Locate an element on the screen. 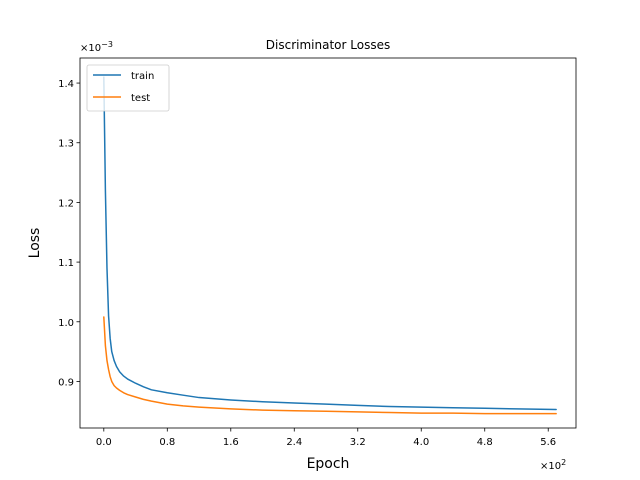  y-tick-label: 1.4 is located at coordinates (66, 84).